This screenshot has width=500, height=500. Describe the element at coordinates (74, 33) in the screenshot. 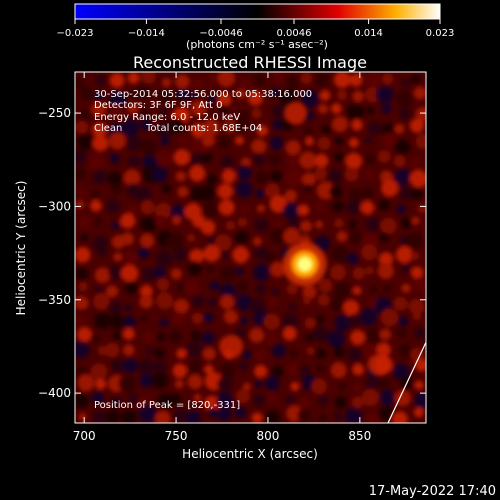

I see `colorbar-tick-label: −0.023` at that location.